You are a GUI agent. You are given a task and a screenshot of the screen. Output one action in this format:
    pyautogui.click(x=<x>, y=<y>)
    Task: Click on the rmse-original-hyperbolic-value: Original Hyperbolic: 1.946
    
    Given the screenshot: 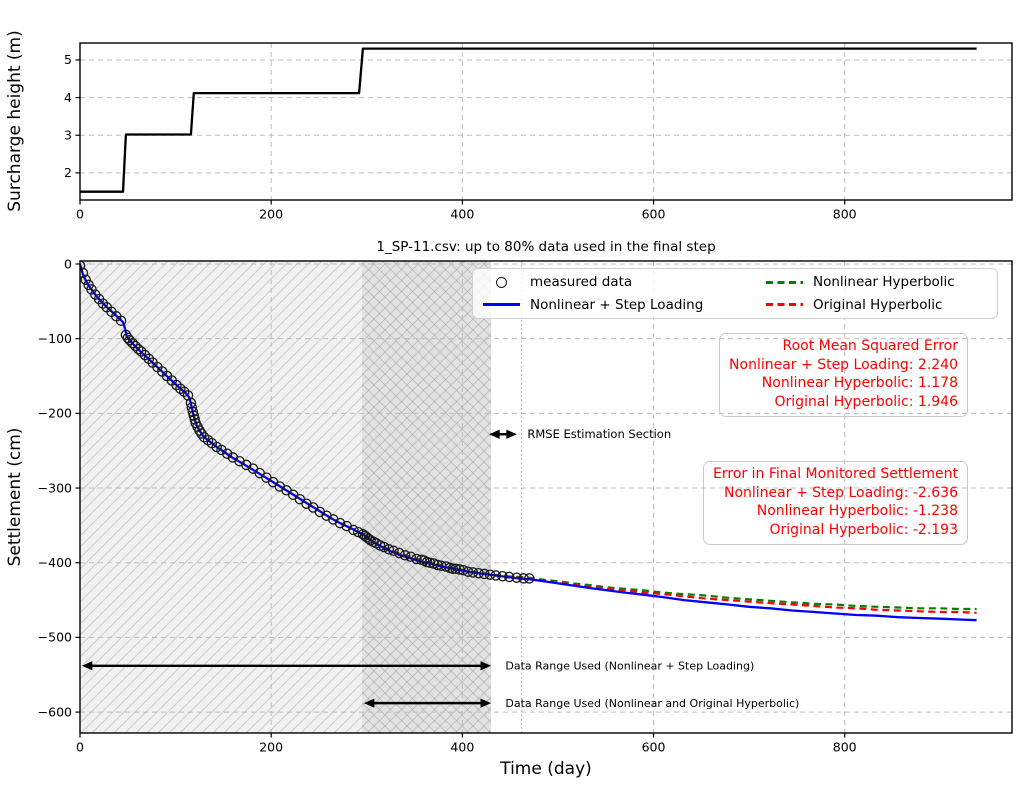 What is the action you would take?
    pyautogui.click(x=866, y=401)
    